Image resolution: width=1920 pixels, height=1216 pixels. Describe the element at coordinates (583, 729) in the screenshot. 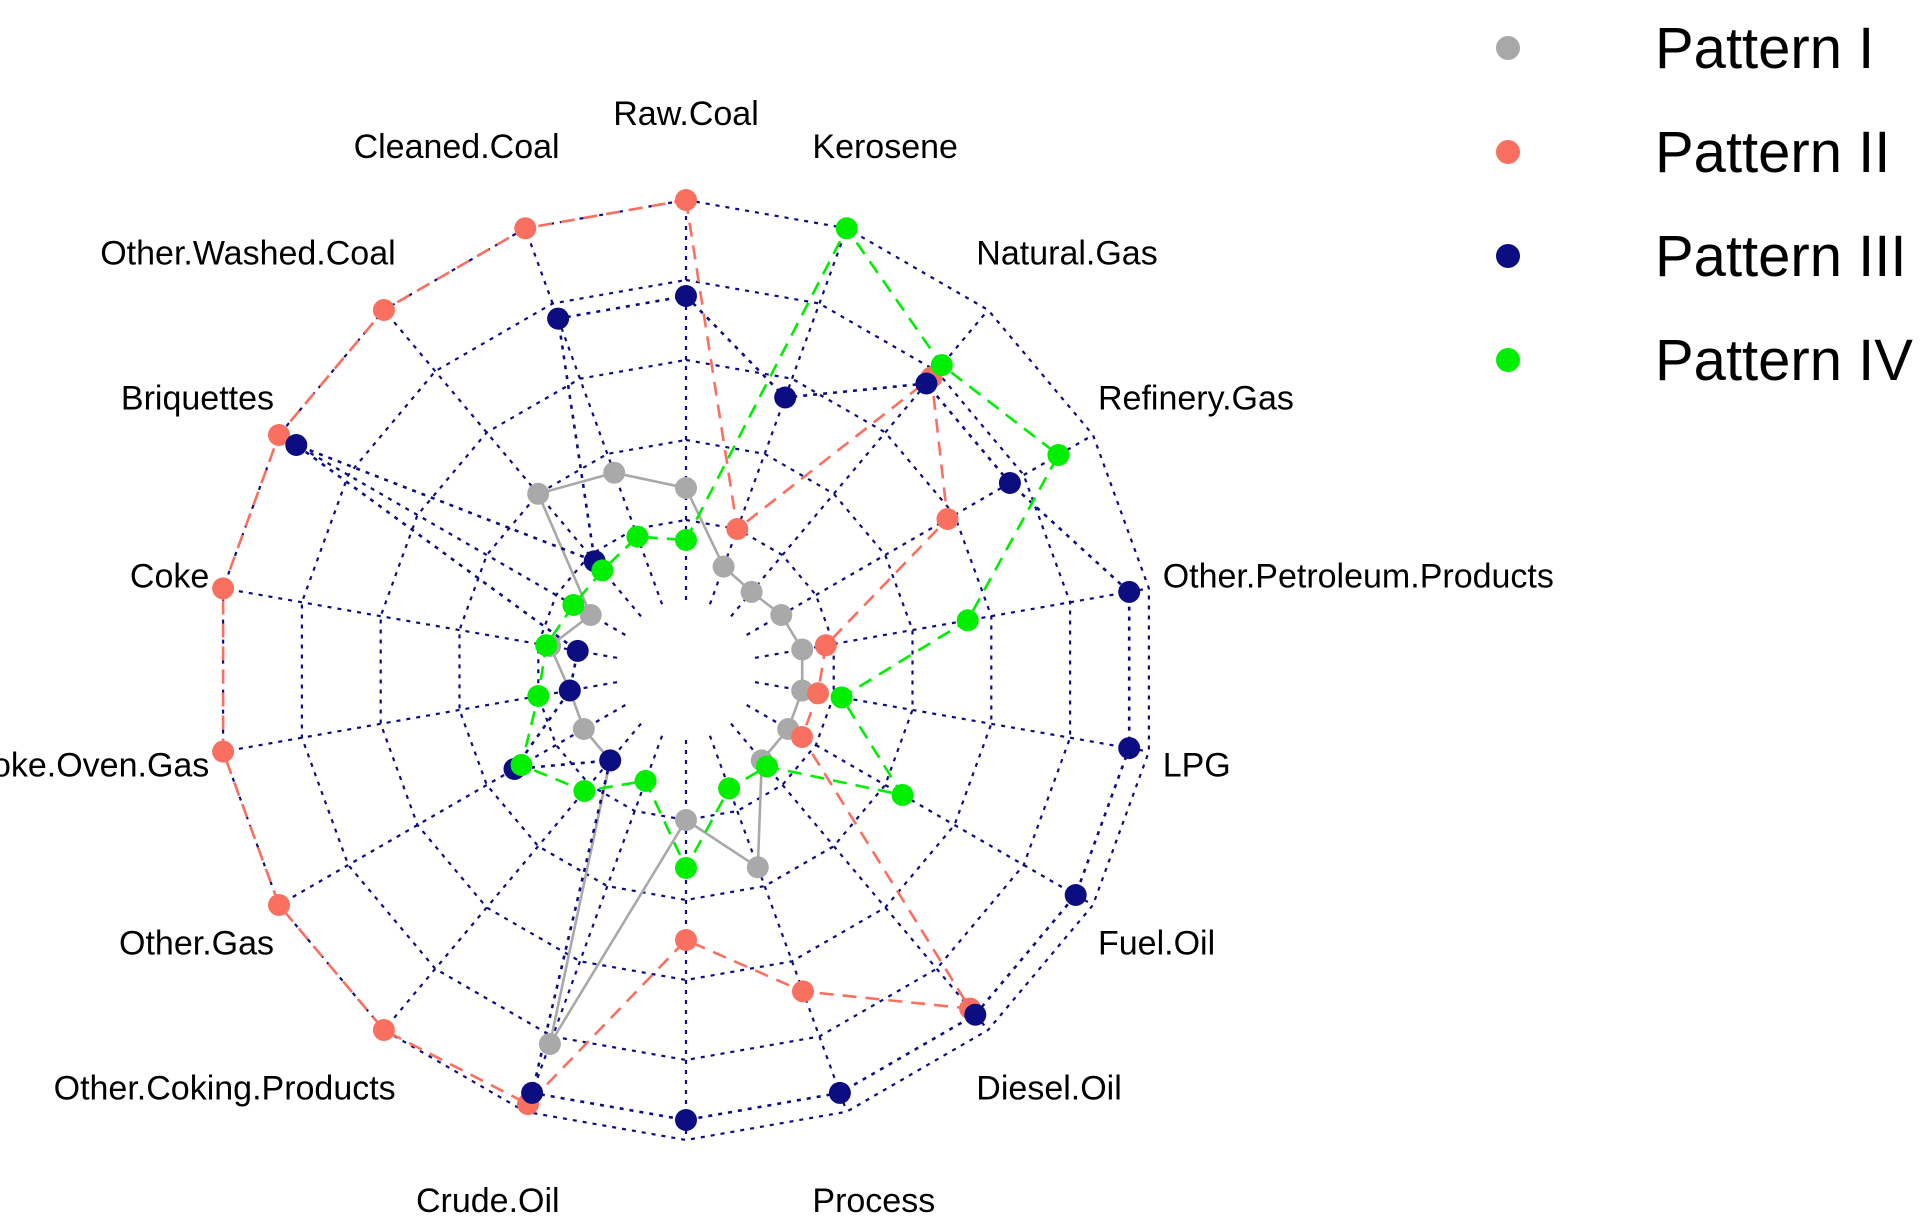

I see `point-pattern-i-other-gas` at that location.